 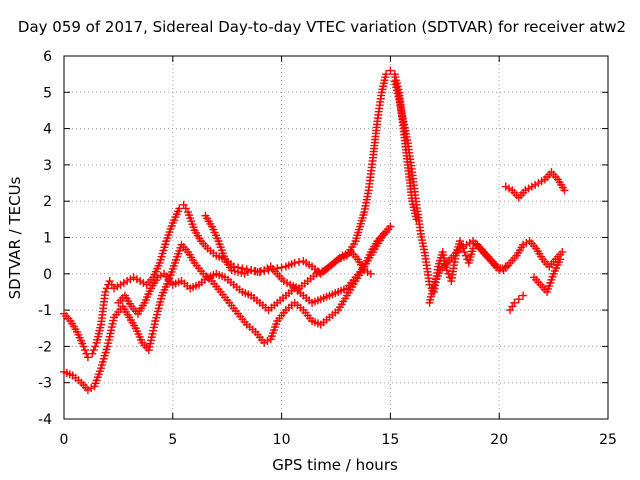 What do you see at coordinates (288, 252) in the screenshot?
I see `series-track-d` at bounding box center [288, 252].